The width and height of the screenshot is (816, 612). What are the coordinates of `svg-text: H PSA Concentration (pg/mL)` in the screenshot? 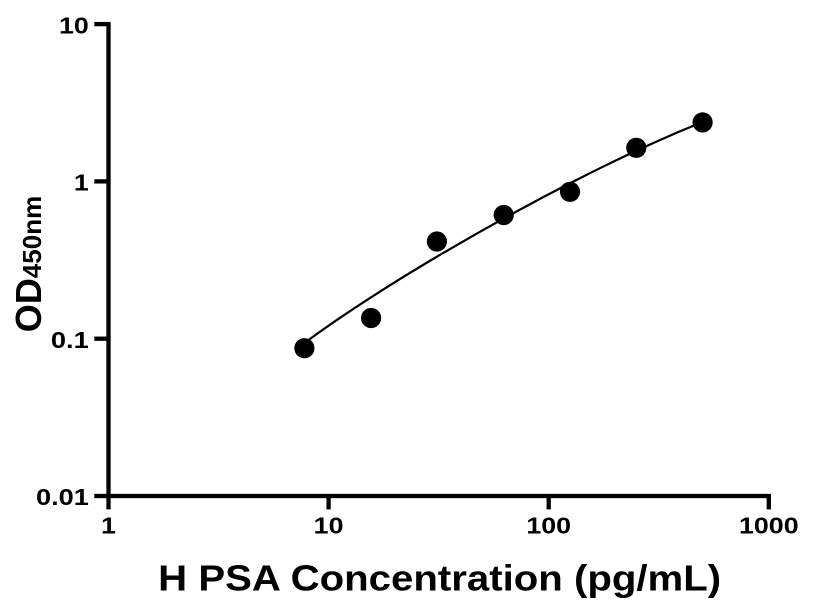 It's located at (439, 578).